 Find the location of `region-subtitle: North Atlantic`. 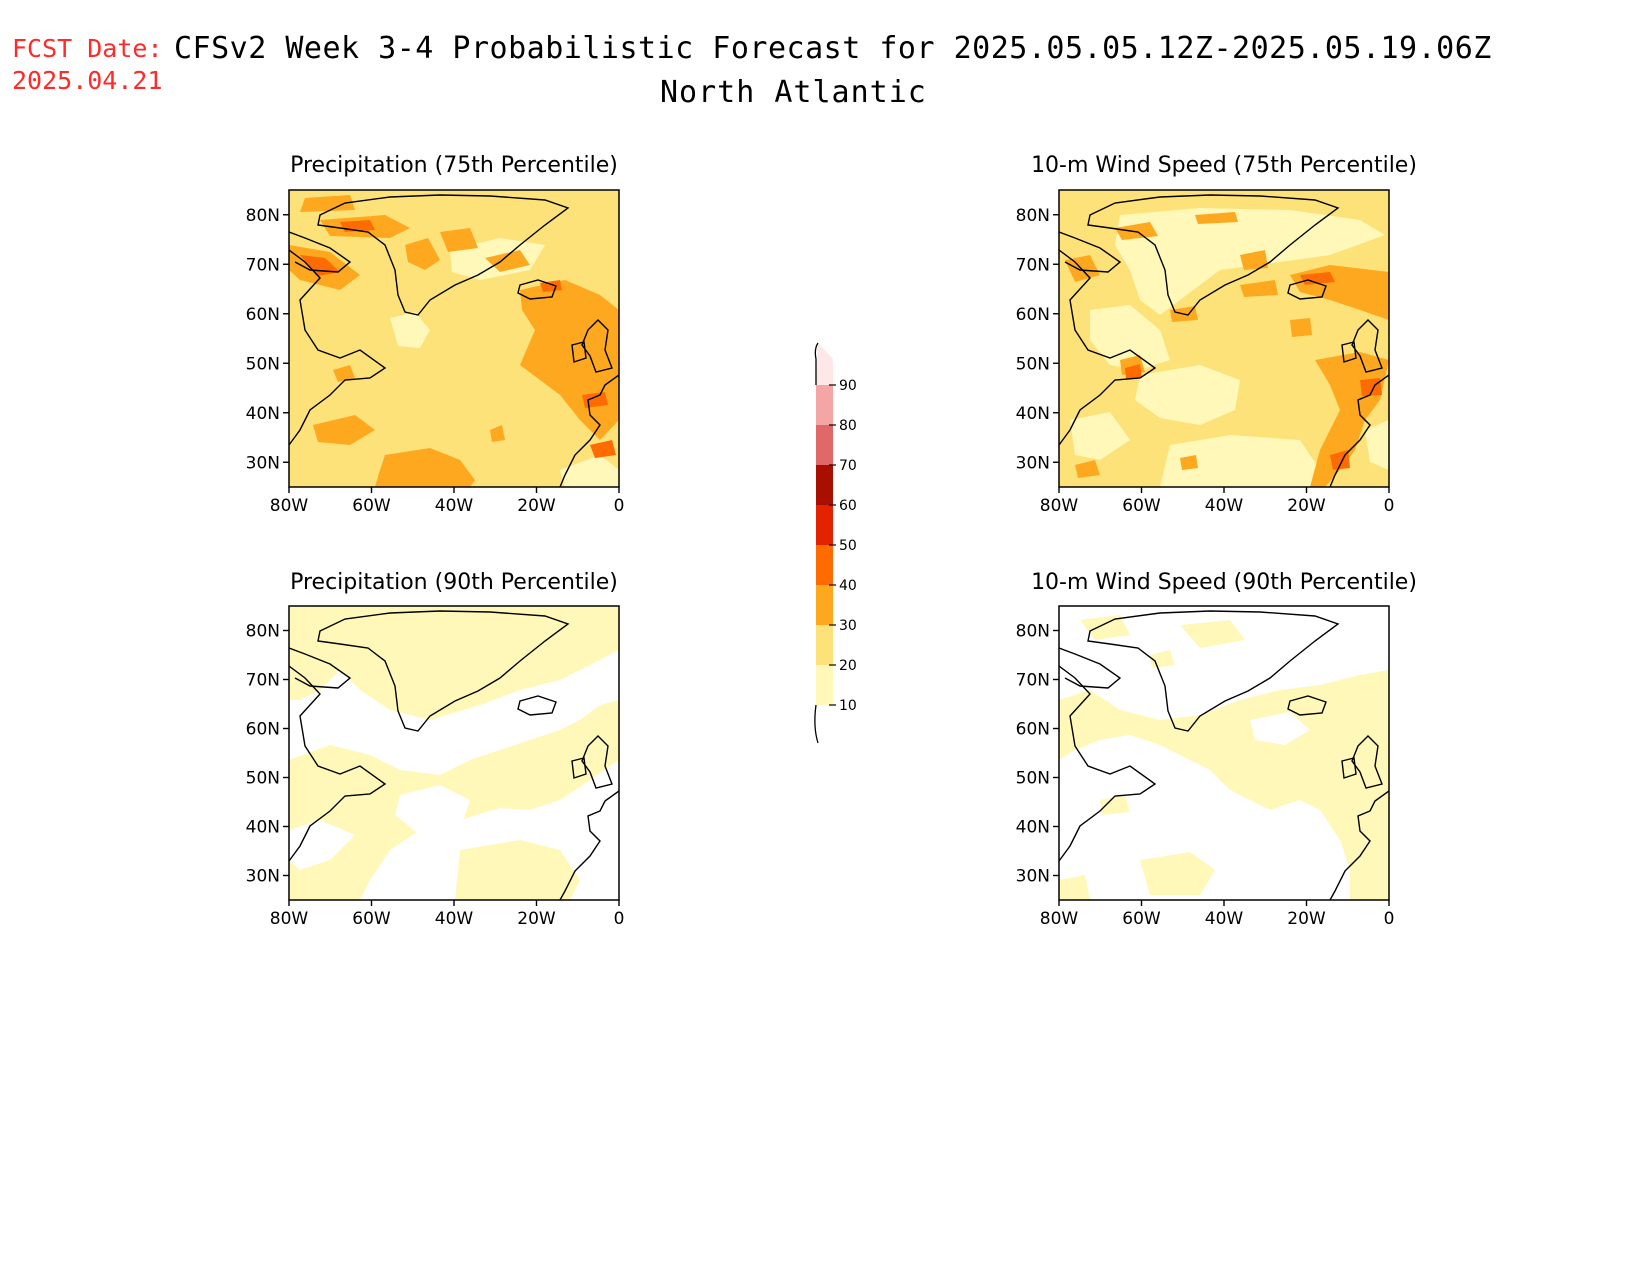

region-subtitle: North Atlantic is located at coordinates (793, 92).